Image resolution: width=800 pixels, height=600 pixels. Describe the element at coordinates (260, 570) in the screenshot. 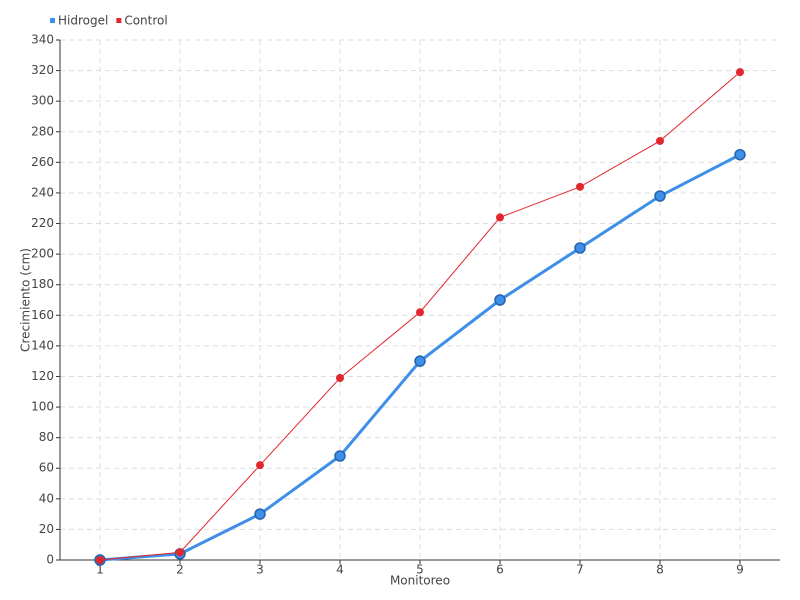

I see `x-tick-label: 3` at that location.